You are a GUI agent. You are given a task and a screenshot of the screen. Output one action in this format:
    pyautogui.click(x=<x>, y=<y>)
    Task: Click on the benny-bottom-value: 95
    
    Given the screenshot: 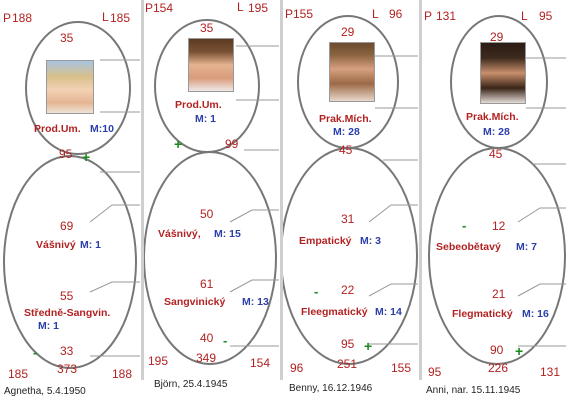 What is the action you would take?
    pyautogui.click(x=348, y=344)
    